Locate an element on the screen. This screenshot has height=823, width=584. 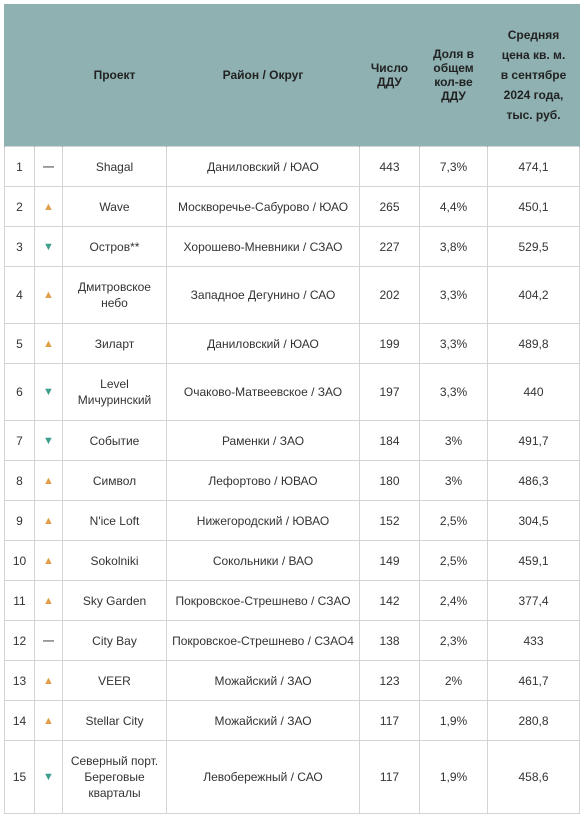
table-row: 10 ▲ Sokolniki Сокольники / ВАО 149 2,5% 459,1 is located at coordinates (292, 560).